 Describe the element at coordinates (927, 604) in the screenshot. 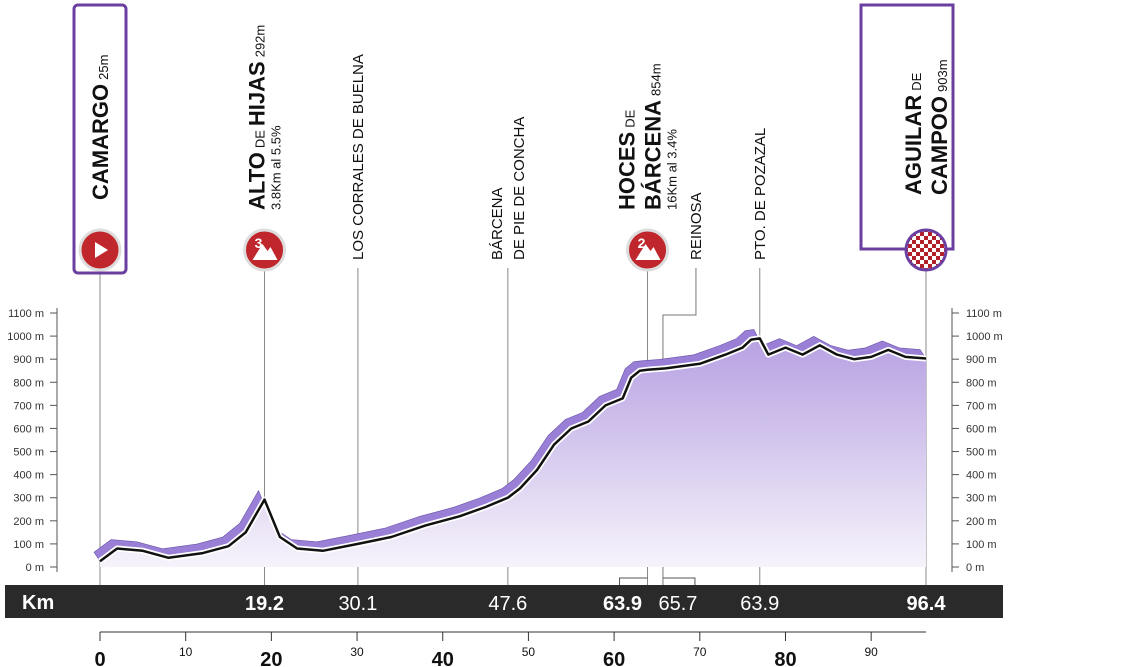

I see `distance-label: 96.4` at that location.